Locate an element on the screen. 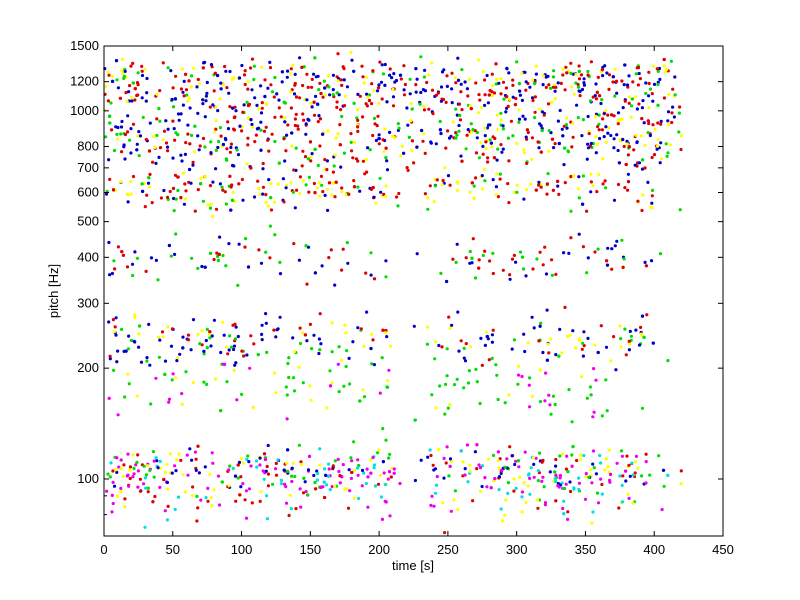 Image resolution: width=800 pixels, height=600 pixels. x-tick-label: 300 is located at coordinates (517, 549).